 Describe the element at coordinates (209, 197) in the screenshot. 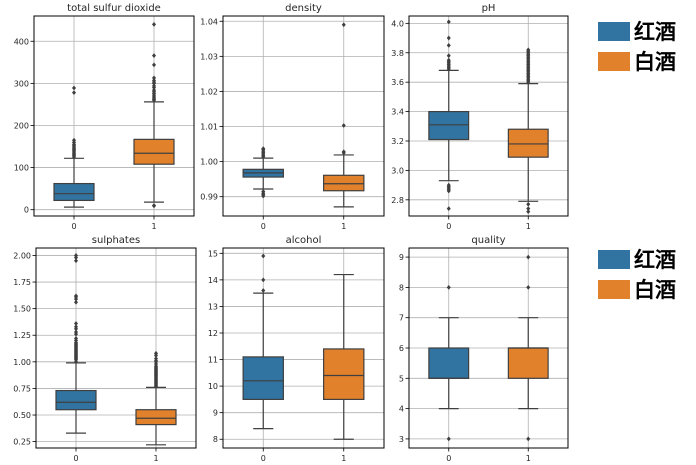

I see `y-tick-label: 0.99` at that location.